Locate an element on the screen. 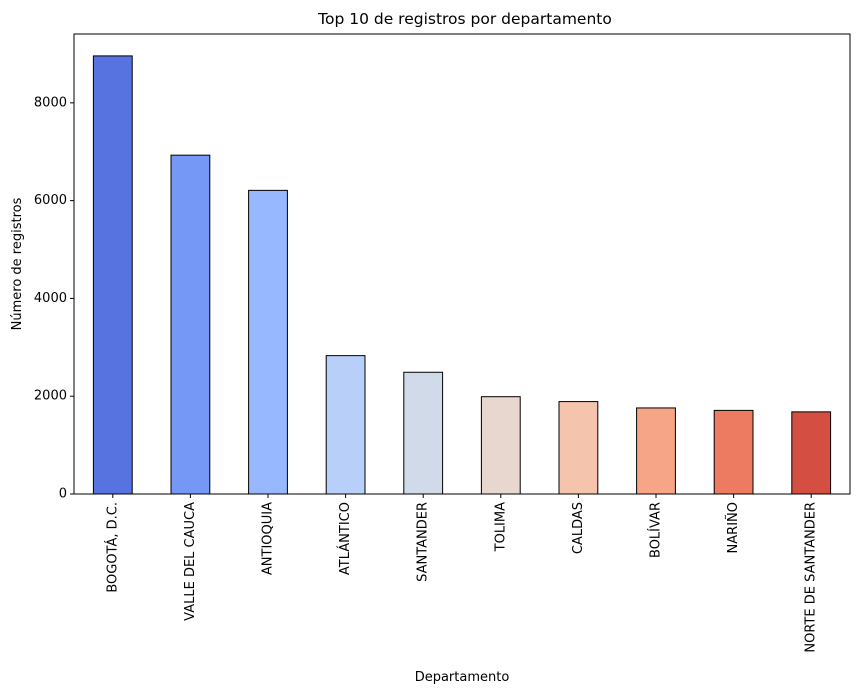  x-tick-label: ATLÁNTICO is located at coordinates (345, 538).